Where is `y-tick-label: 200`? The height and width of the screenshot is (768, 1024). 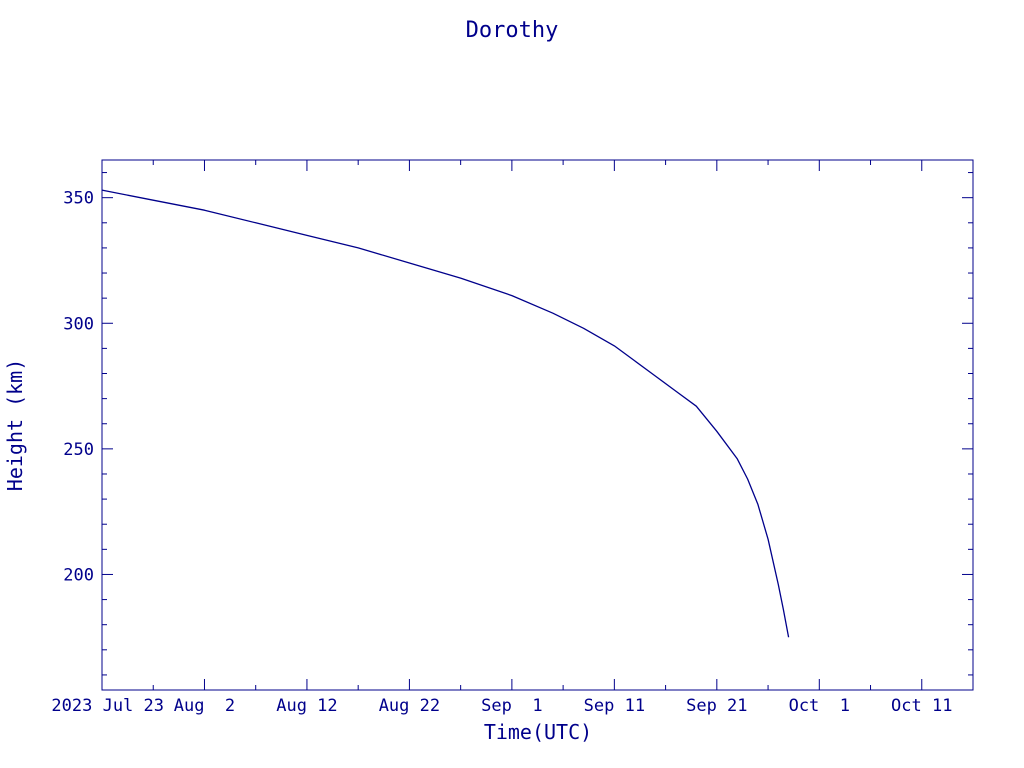 y-tick-label: 200 is located at coordinates (78, 575).